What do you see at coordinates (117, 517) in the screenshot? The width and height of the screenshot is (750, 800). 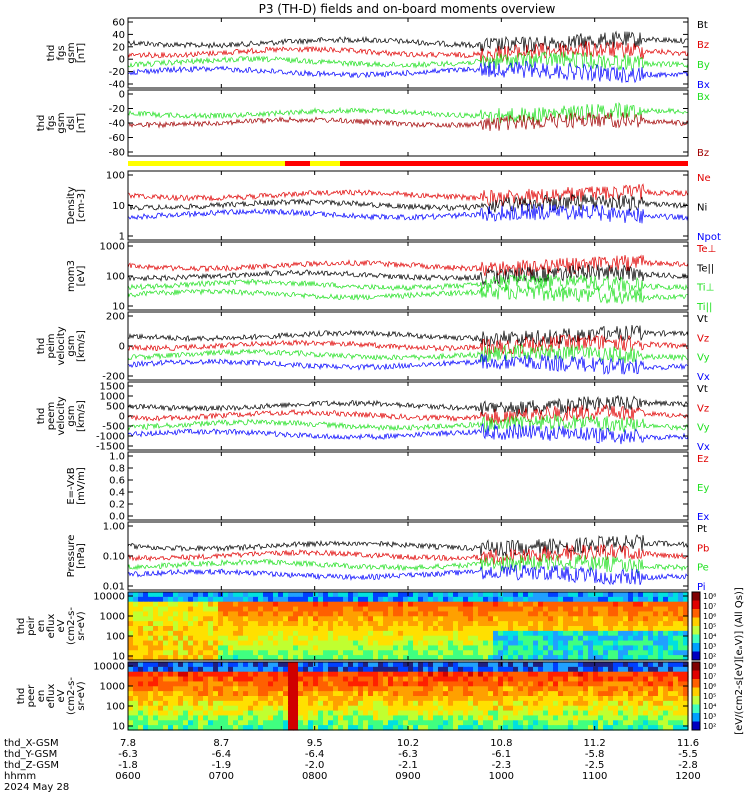 I see `y-tick-label: 0.0` at bounding box center [117, 517].